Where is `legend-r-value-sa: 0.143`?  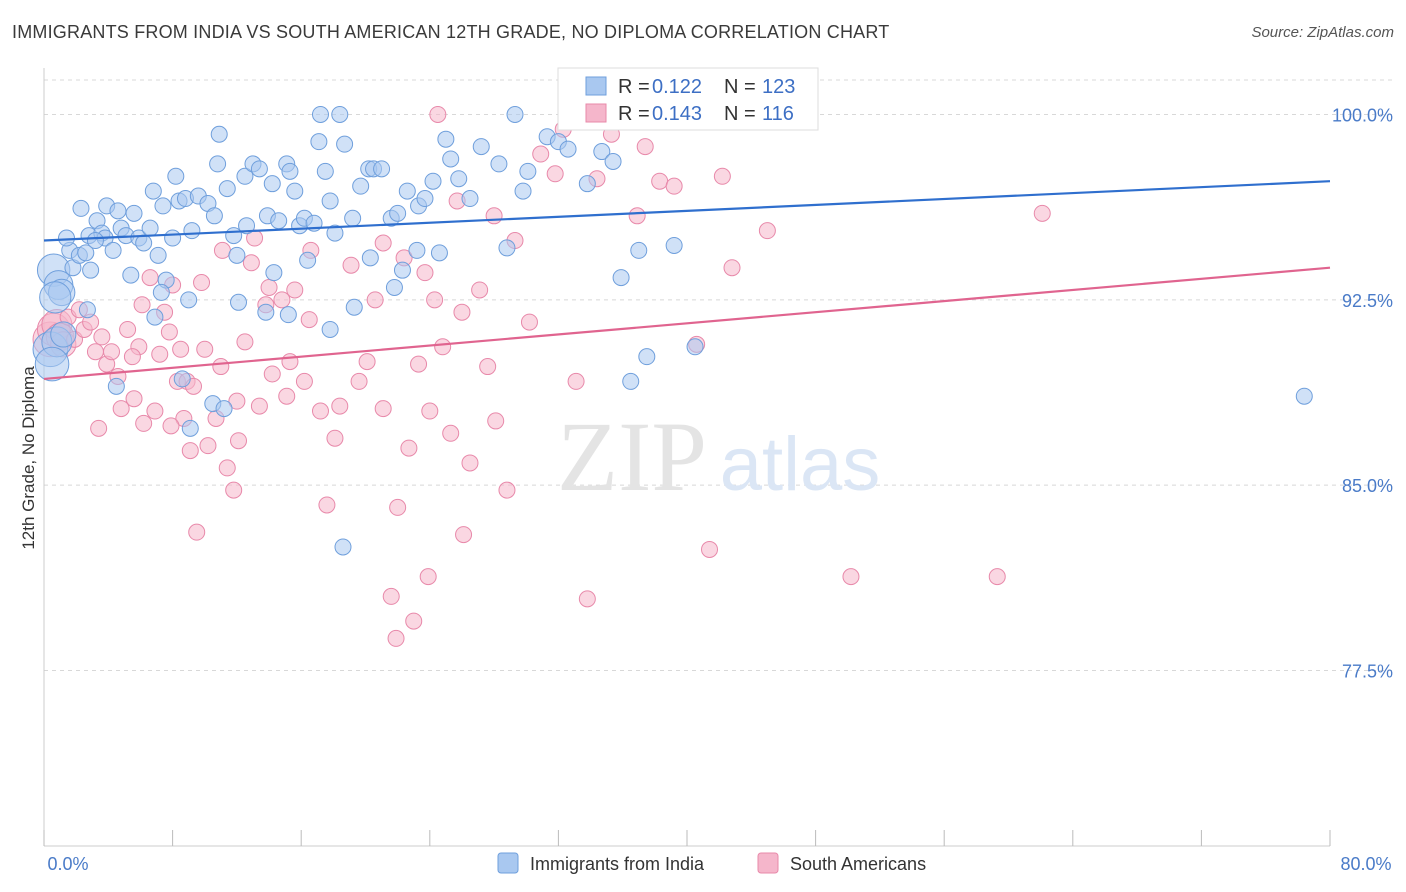
legend-r-value-sa: 0.143 is located at coordinates (677, 114).